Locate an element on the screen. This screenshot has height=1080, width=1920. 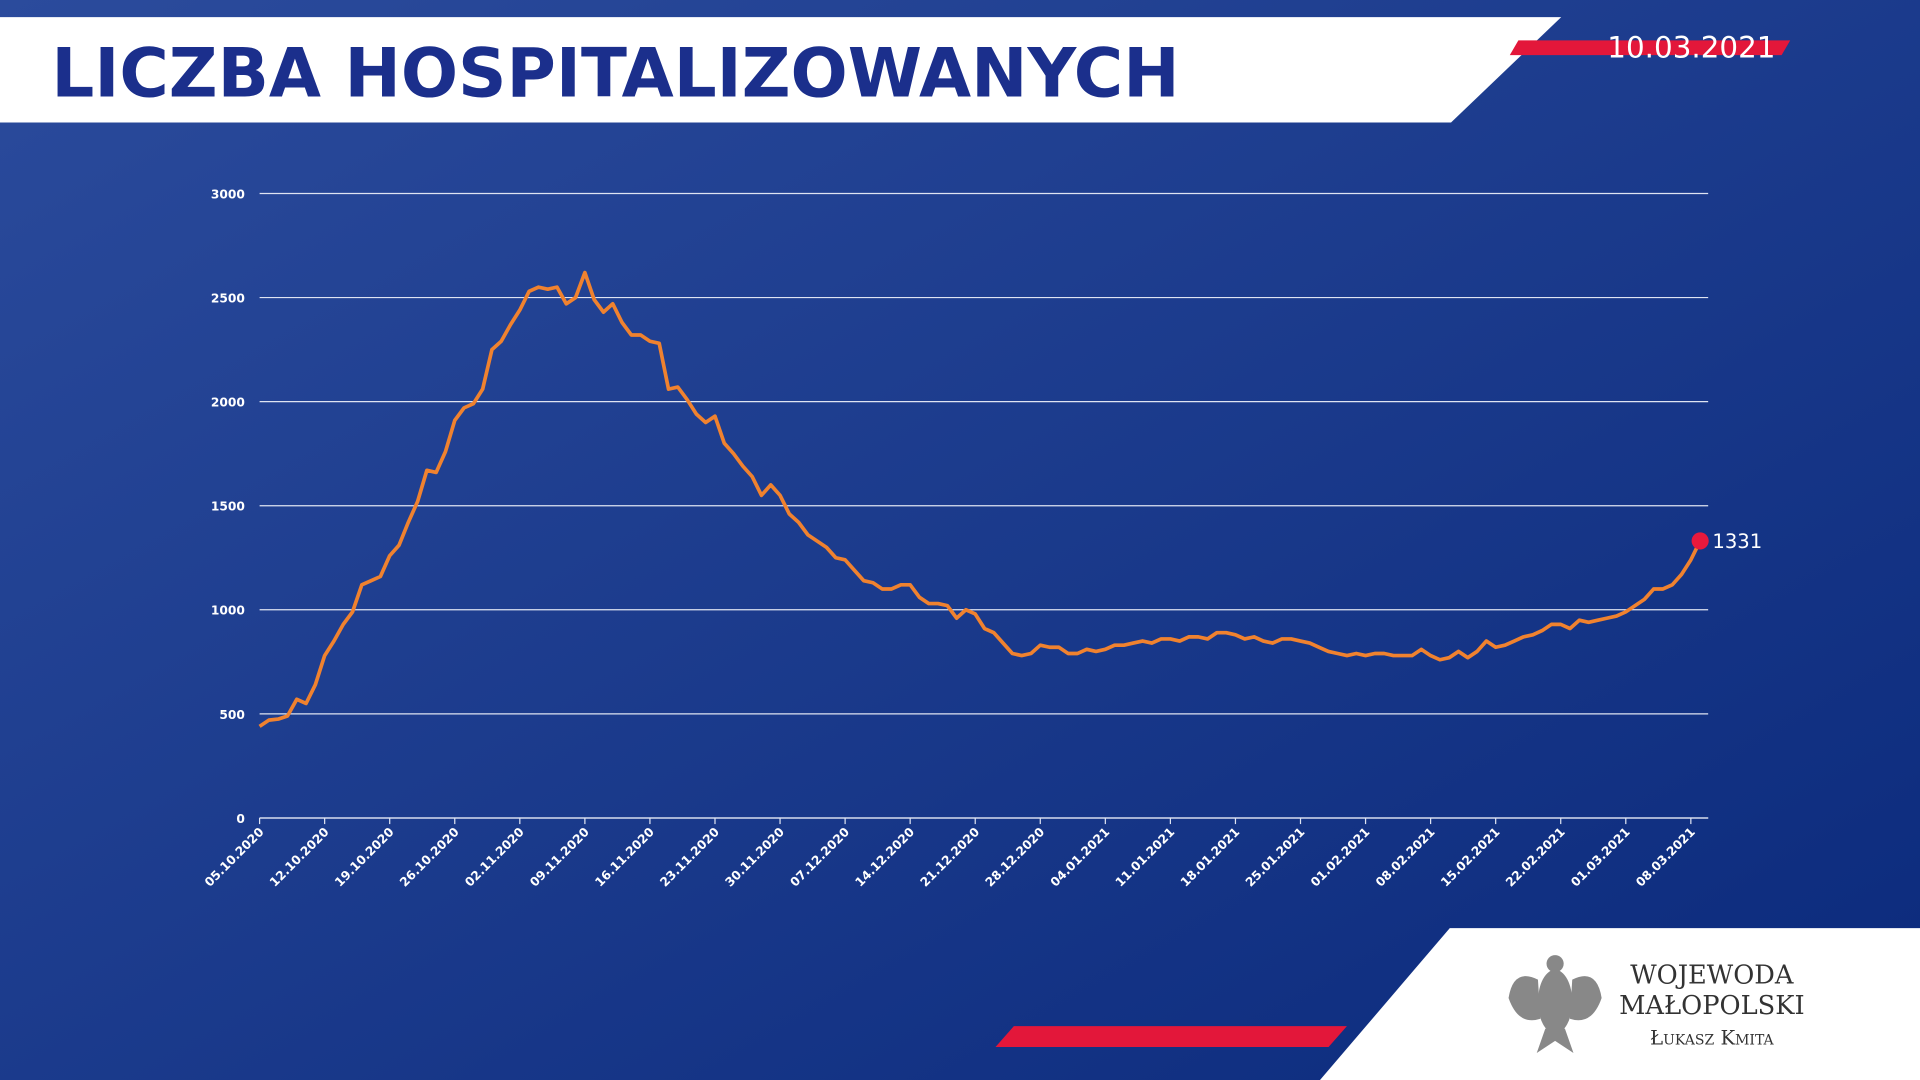
title-banner is located at coordinates (781, 70).